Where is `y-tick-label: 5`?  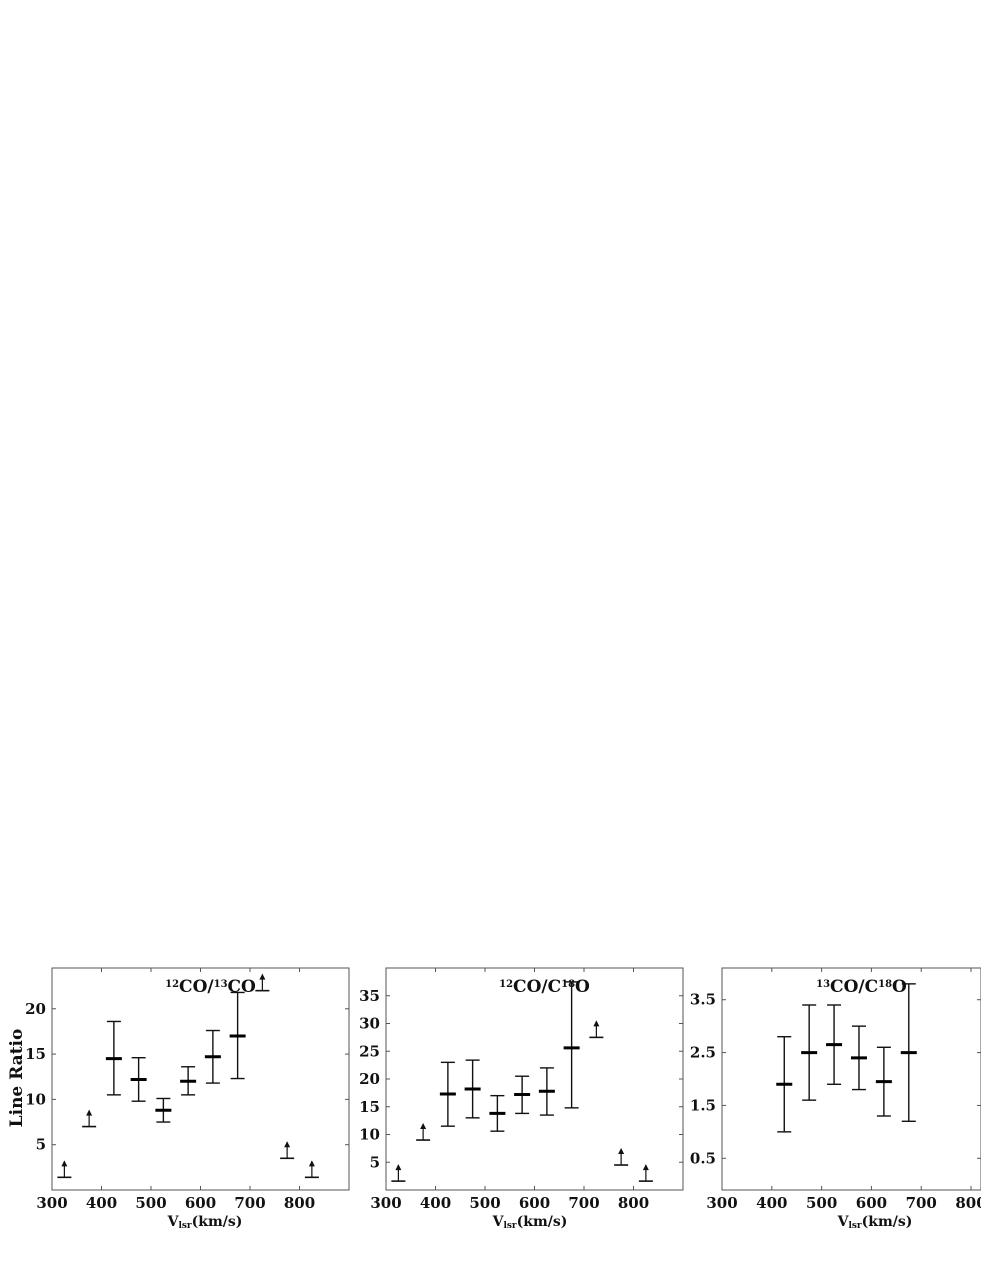
y-tick-label: 5 is located at coordinates (41, 1145).